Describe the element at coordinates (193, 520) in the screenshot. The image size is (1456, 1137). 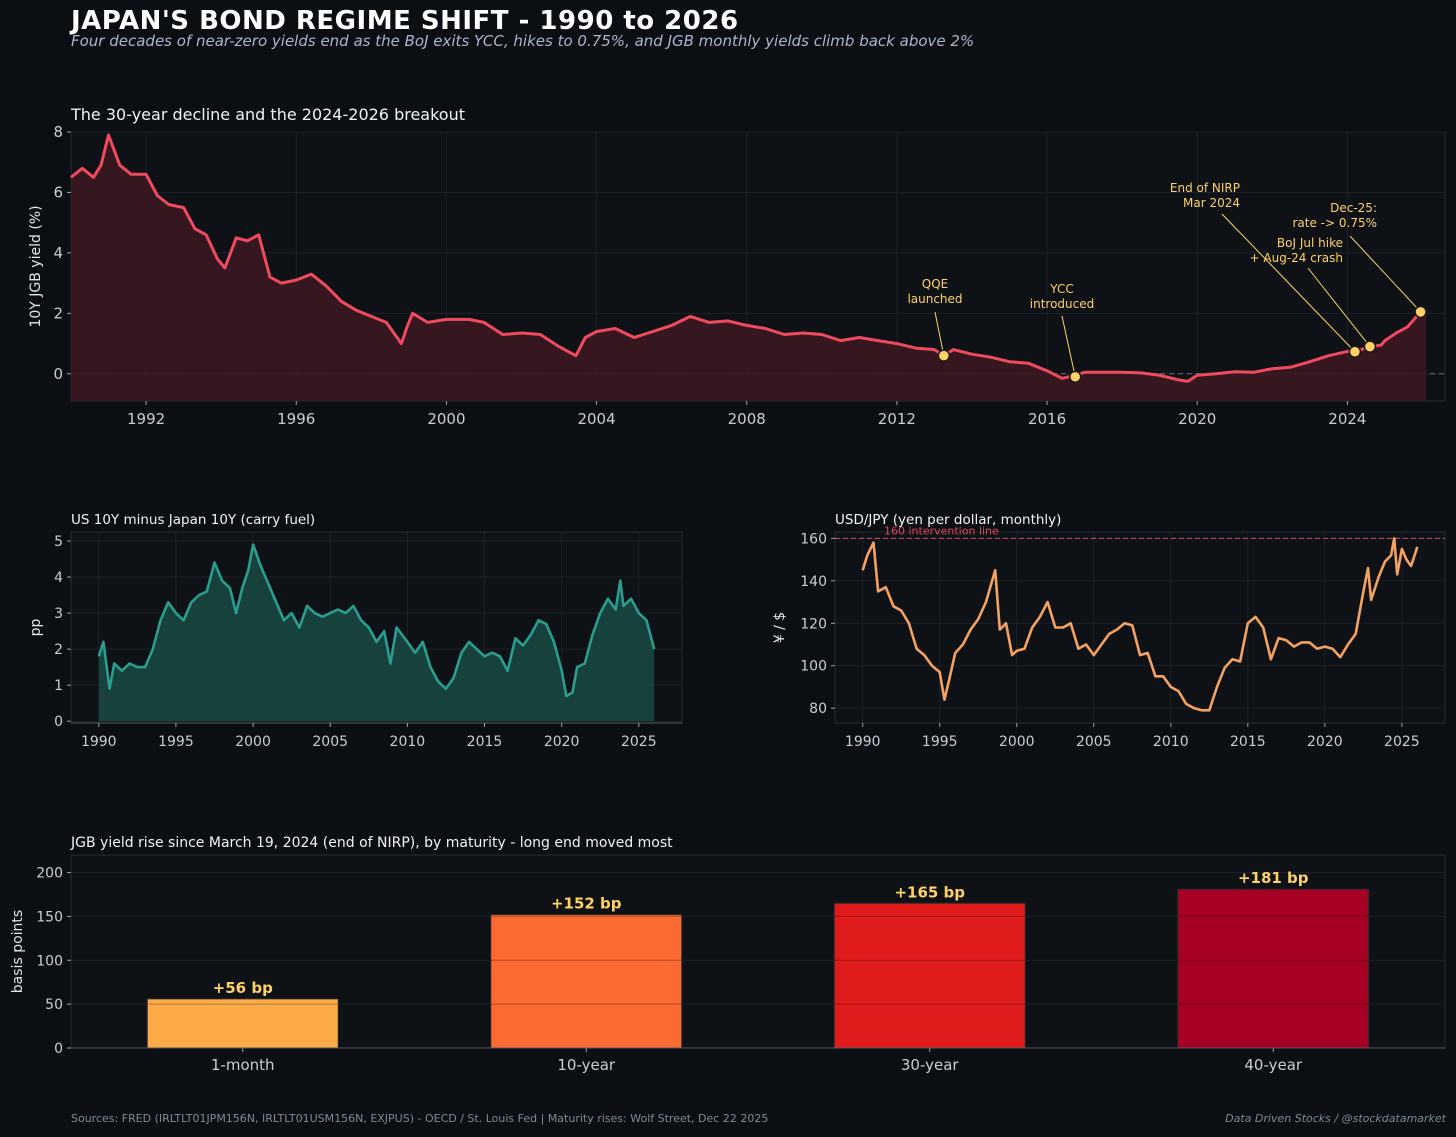
I see `spread-chart-title: US 10Y minus Japan 10Y (carry fuel)` at that location.